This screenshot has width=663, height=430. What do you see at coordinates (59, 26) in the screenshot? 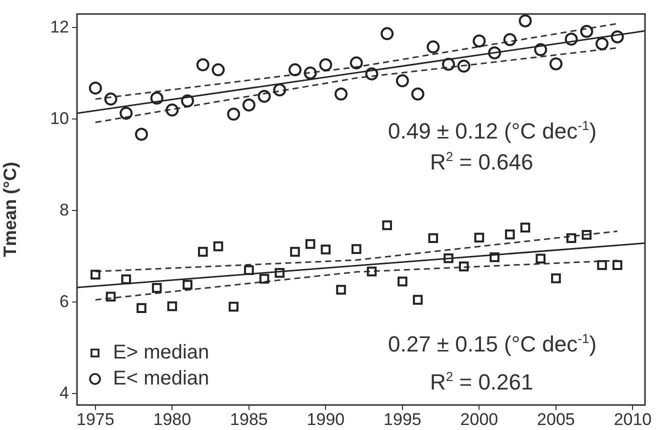
I see `y-tick-label: 12` at bounding box center [59, 26].